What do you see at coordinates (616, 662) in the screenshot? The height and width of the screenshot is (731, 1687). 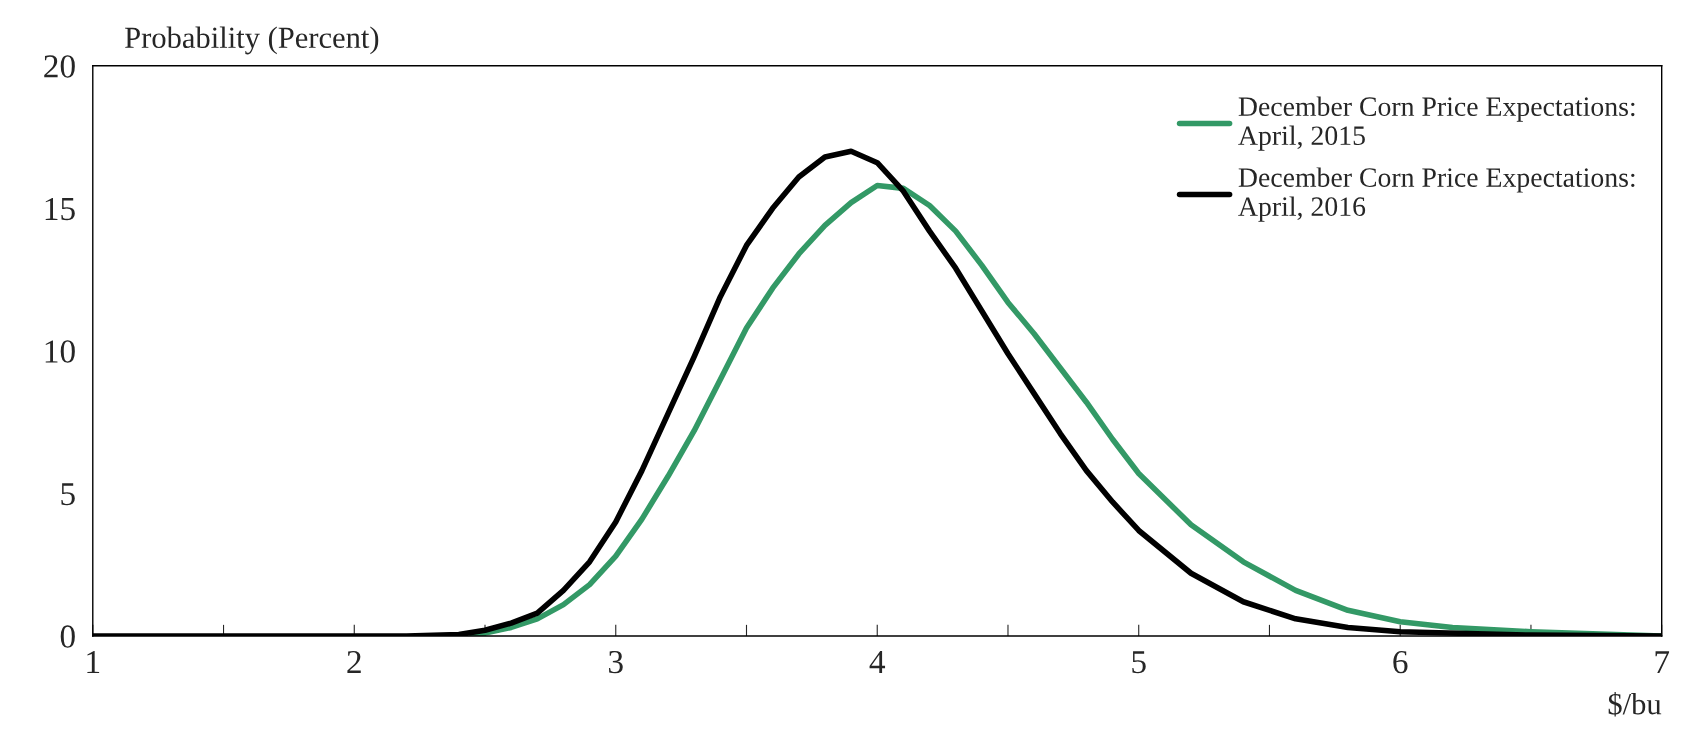 I see `x-tick-label: 3` at bounding box center [616, 662].